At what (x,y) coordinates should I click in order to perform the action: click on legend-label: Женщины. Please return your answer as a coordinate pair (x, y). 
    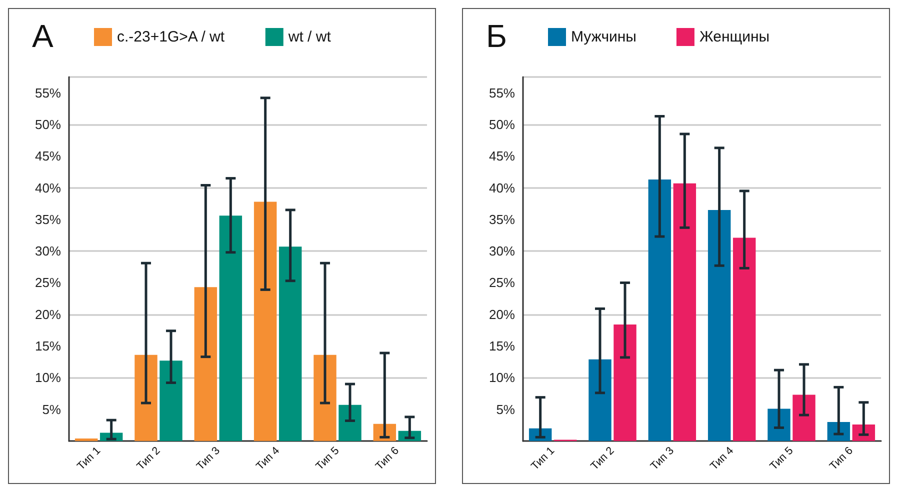
    Looking at the image, I should click on (734, 37).